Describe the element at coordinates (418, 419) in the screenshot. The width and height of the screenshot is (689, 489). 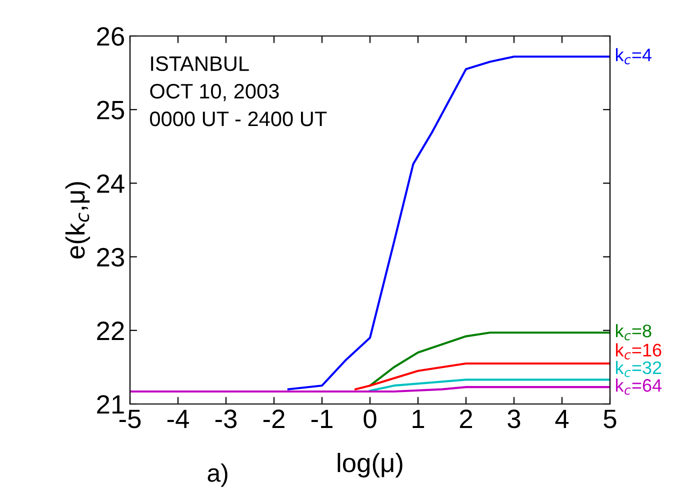
I see `x-tick-label: 1` at that location.